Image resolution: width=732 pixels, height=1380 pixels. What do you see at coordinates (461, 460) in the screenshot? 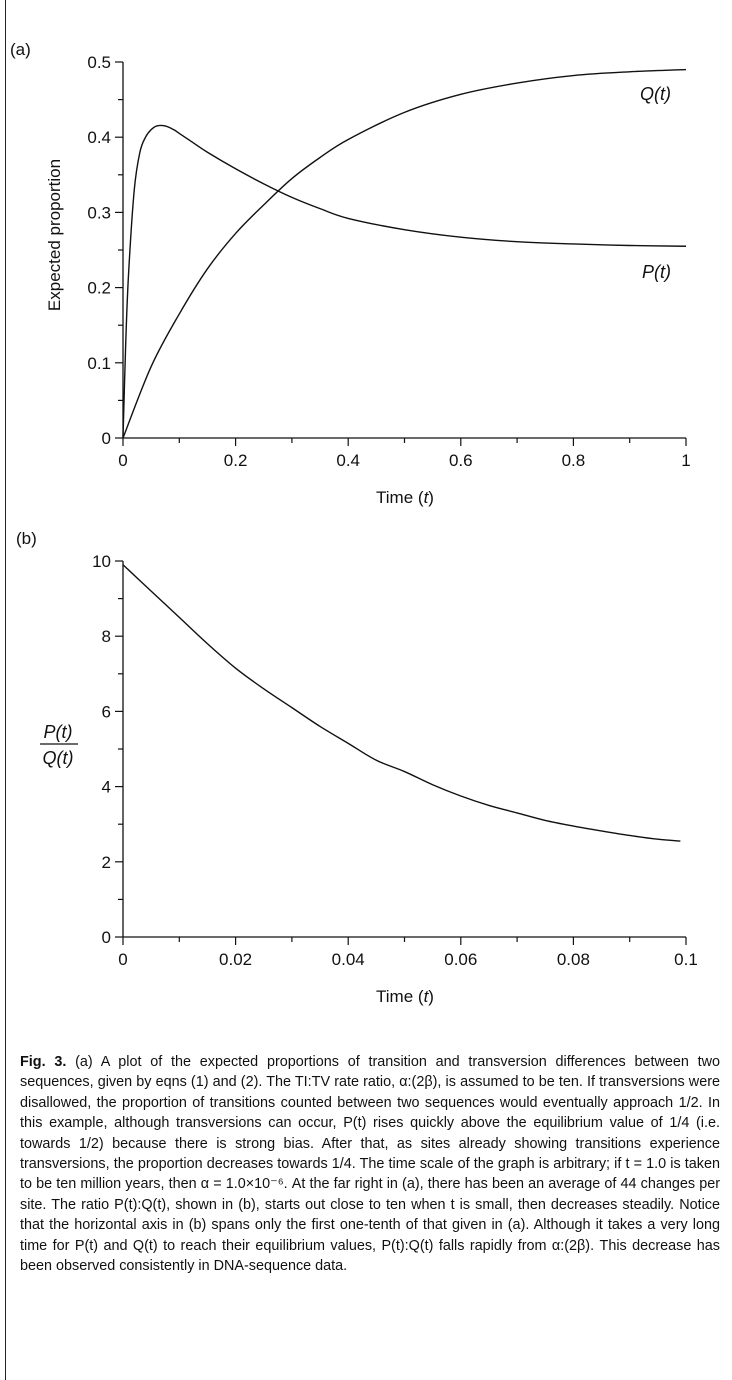
I see `a-x-tick-label: 0.6` at bounding box center [461, 460].